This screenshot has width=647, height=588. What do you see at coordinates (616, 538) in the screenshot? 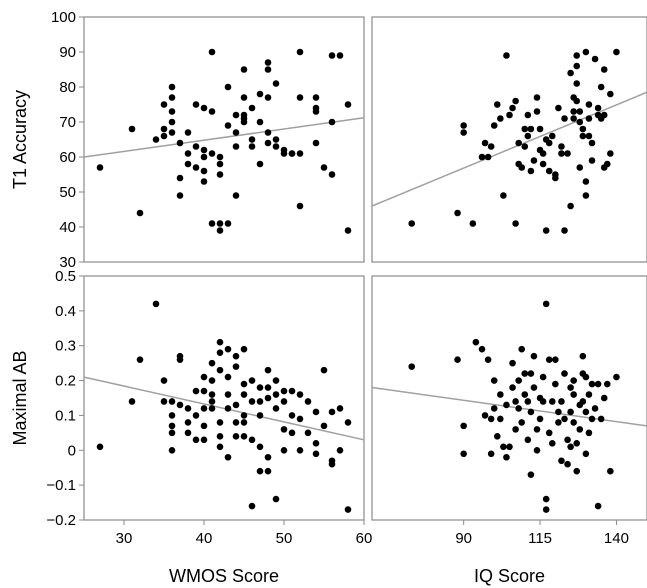
I see `ab-iq-xtick-label-2: 140` at bounding box center [616, 538].